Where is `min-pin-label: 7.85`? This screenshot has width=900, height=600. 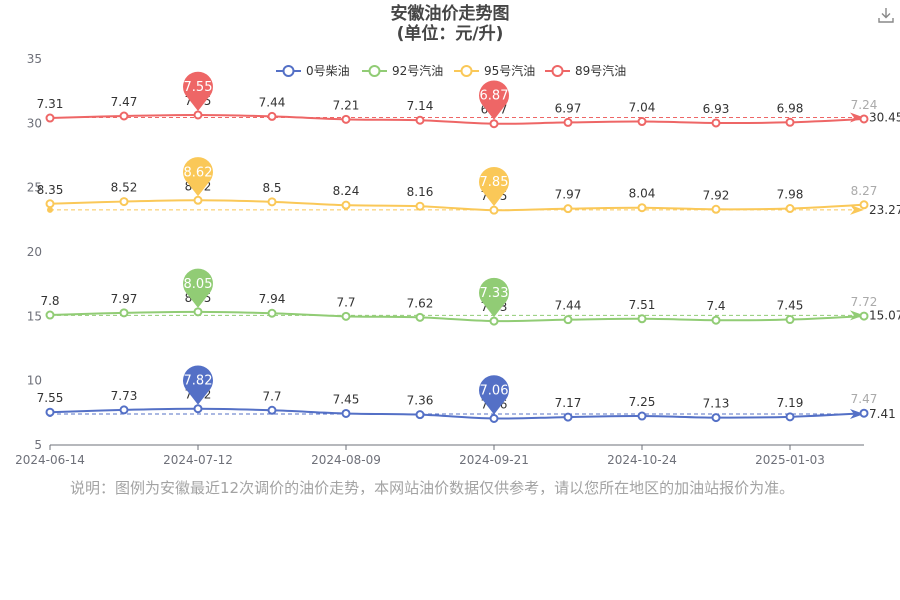 min-pin-label: 7.85 is located at coordinates (494, 182).